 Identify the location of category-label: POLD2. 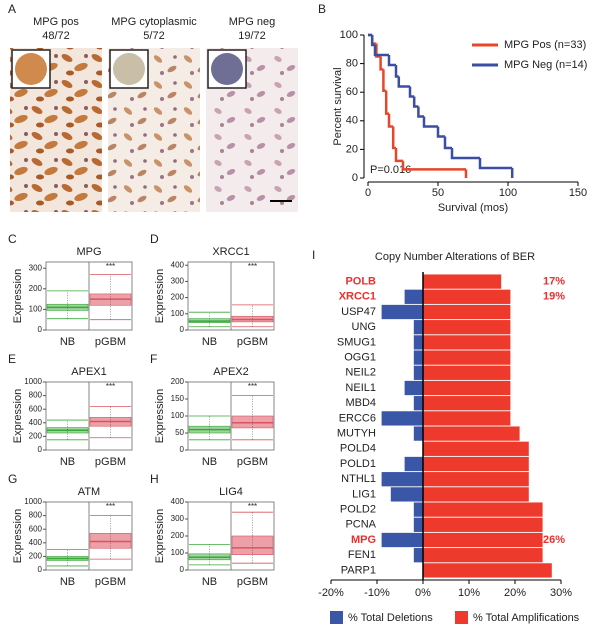
(358, 510).